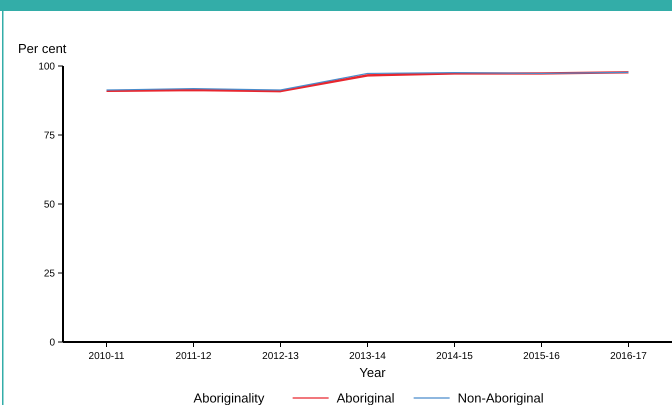 The height and width of the screenshot is (405, 672). I want to click on x-tick-label: 2015-16, so click(541, 356).